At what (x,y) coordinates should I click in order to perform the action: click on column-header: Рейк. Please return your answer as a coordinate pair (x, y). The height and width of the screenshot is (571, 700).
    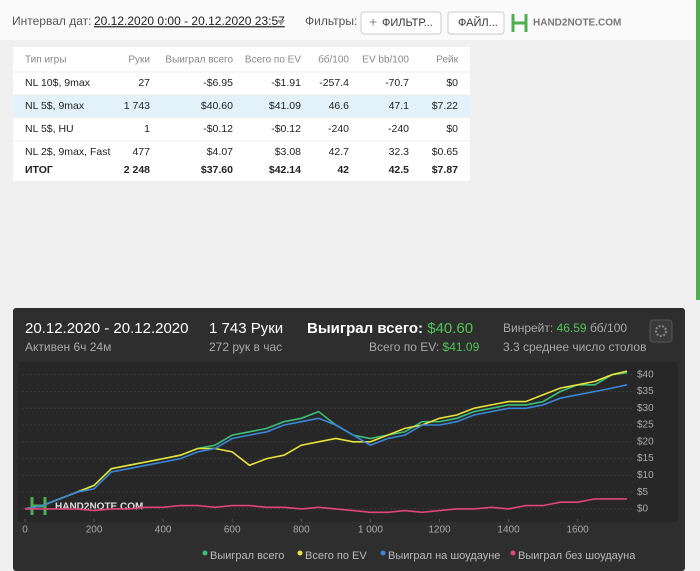
    Looking at the image, I should click on (447, 60).